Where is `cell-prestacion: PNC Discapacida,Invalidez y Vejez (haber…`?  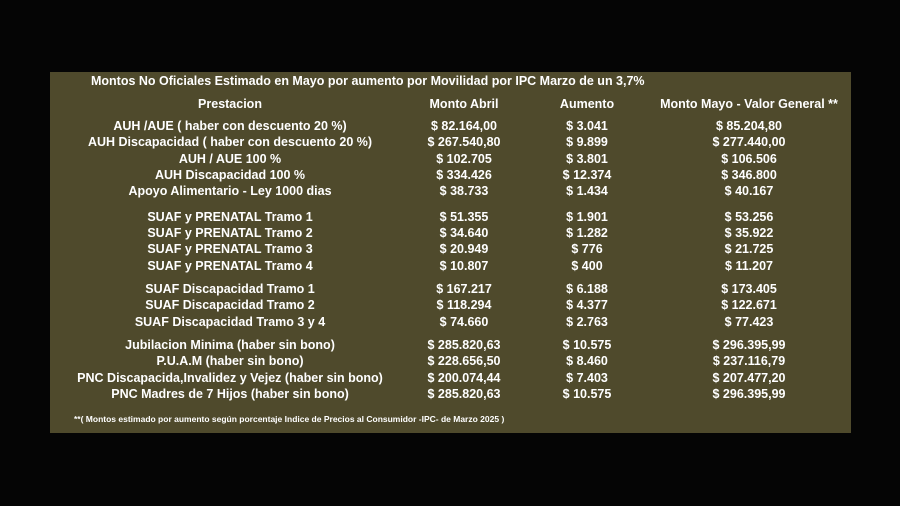
cell-prestacion: PNC Discapacida,Invalidez y Vejez (haber… is located at coordinates (230, 378).